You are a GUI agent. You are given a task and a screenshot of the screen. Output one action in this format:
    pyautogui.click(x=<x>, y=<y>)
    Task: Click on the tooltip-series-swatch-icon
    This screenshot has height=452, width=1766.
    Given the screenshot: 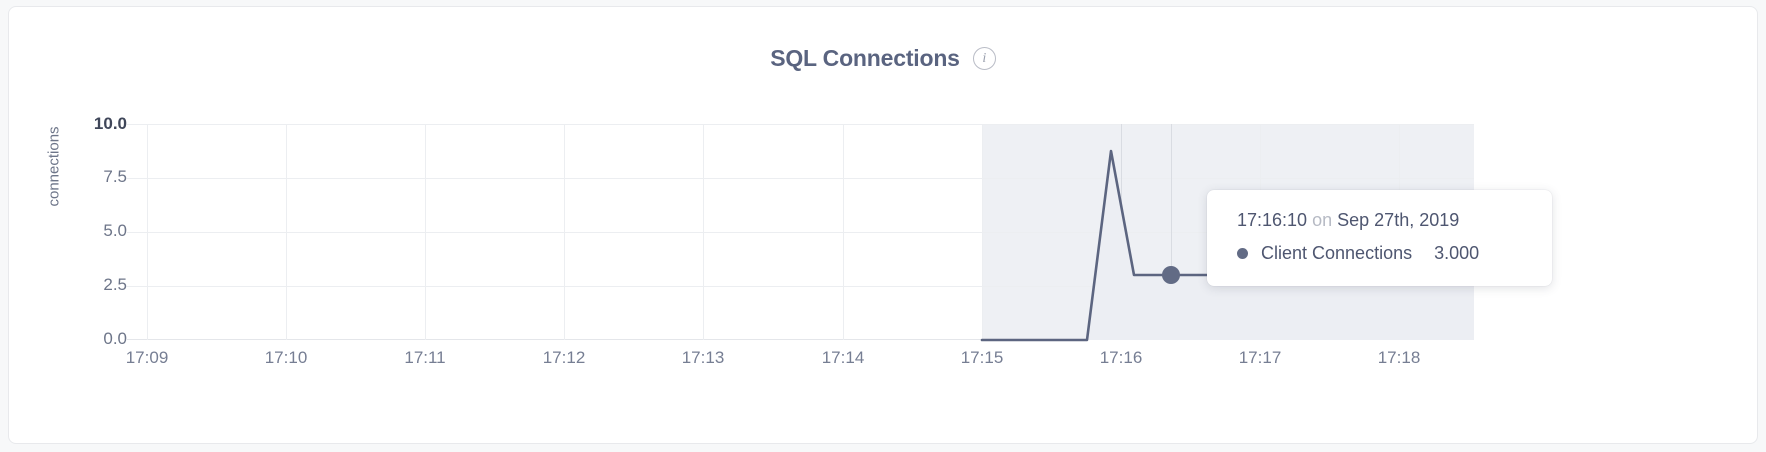 What is the action you would take?
    pyautogui.click(x=1242, y=253)
    